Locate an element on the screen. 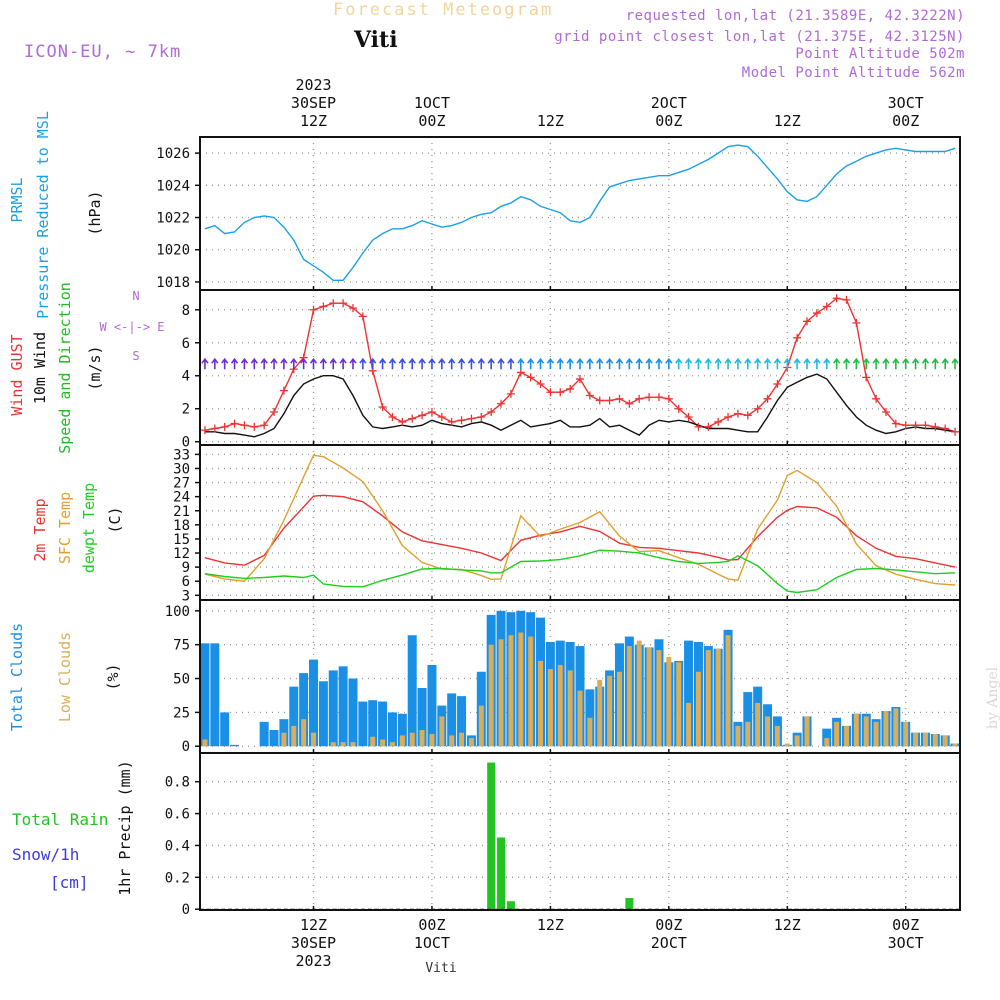 This screenshot has width=1000, height=1000. y-tick-label-temp: 18 is located at coordinates (181, 526).